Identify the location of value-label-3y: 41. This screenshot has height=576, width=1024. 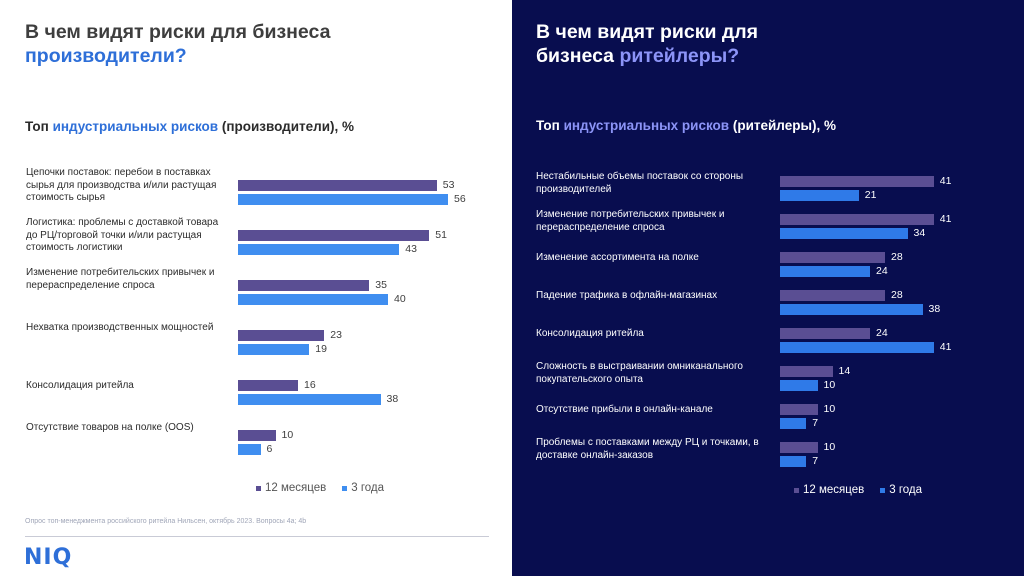
(945, 347).